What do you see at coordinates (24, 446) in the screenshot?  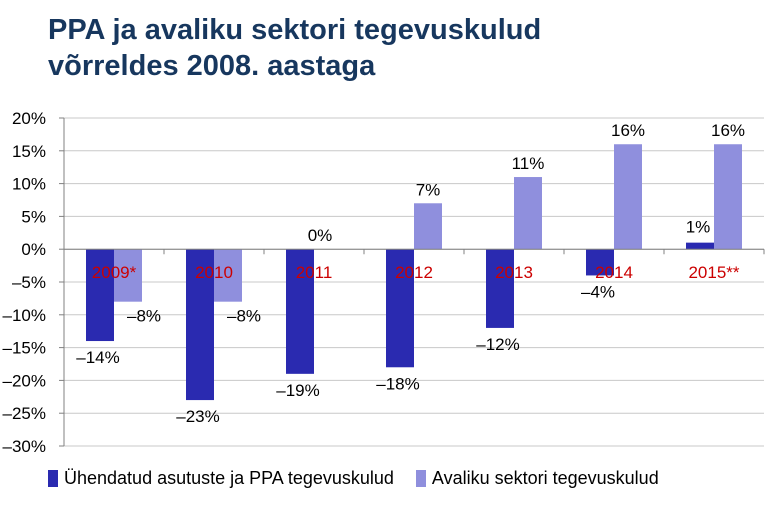 I see `y-tick-label: –30%` at bounding box center [24, 446].